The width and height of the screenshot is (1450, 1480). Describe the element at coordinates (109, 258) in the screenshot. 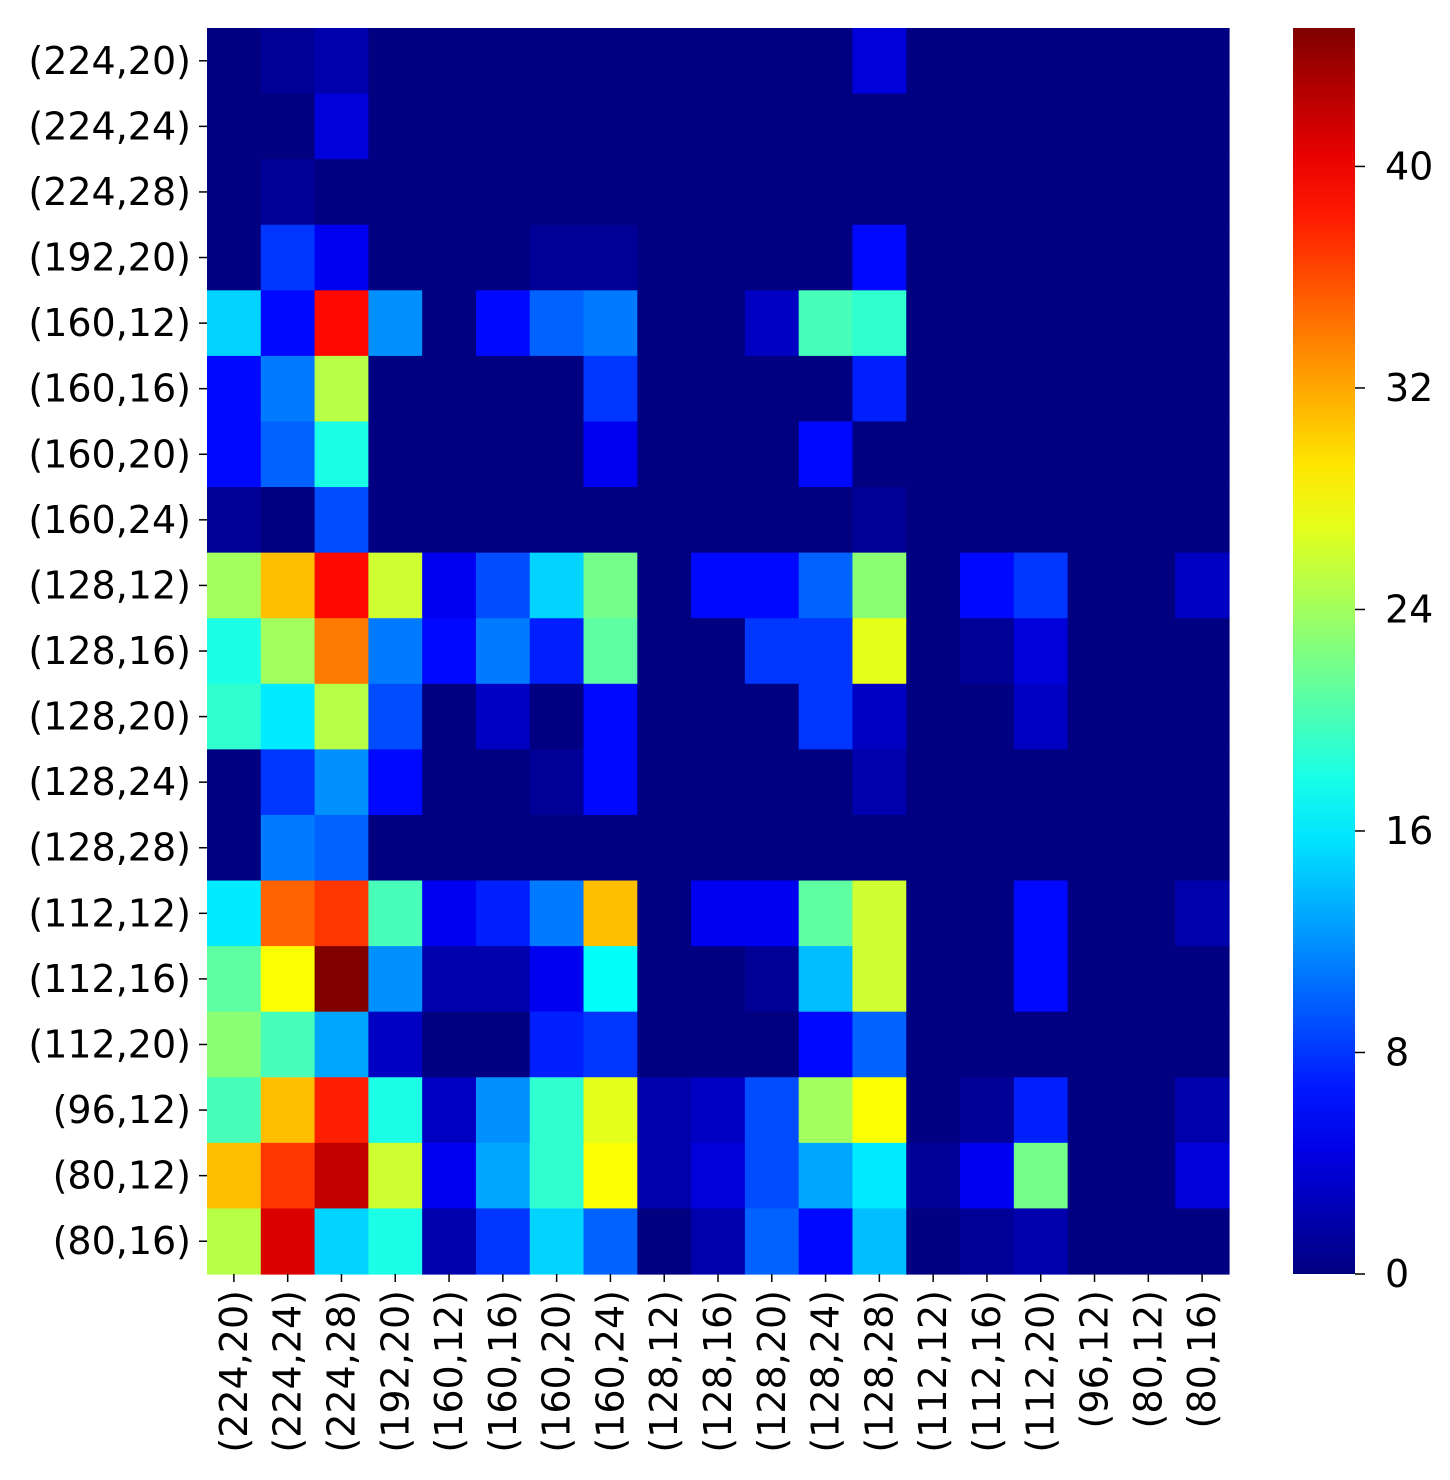

I see `y-tick-label: (192,20)` at that location.